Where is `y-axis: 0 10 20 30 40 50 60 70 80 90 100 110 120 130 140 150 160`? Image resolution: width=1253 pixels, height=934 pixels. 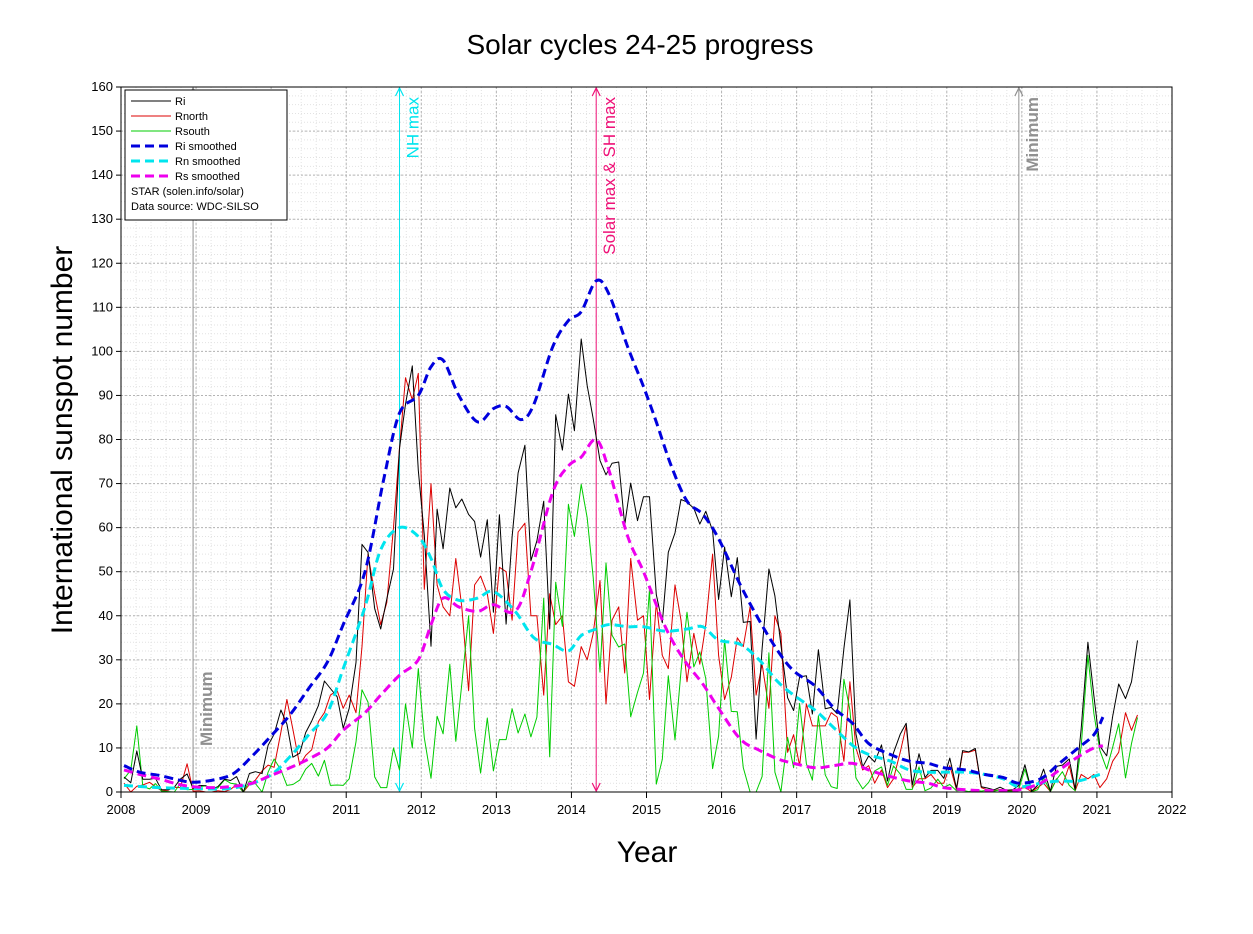
y-axis: 0 10 20 30 40 50 60 70 80 90 100 110 120 130 140 150 160 is located at coordinates (106, 439).